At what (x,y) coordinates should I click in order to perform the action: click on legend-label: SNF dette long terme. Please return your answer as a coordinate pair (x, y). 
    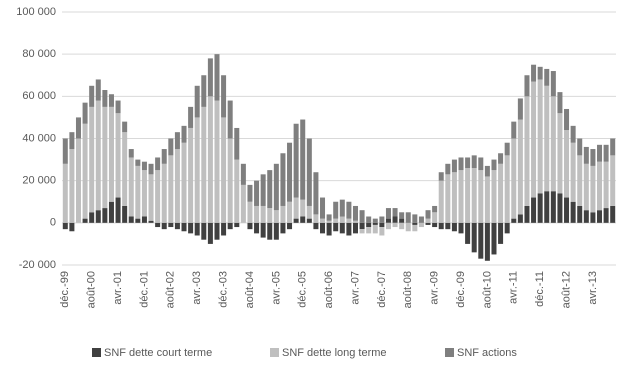
    Looking at the image, I should click on (334, 353).